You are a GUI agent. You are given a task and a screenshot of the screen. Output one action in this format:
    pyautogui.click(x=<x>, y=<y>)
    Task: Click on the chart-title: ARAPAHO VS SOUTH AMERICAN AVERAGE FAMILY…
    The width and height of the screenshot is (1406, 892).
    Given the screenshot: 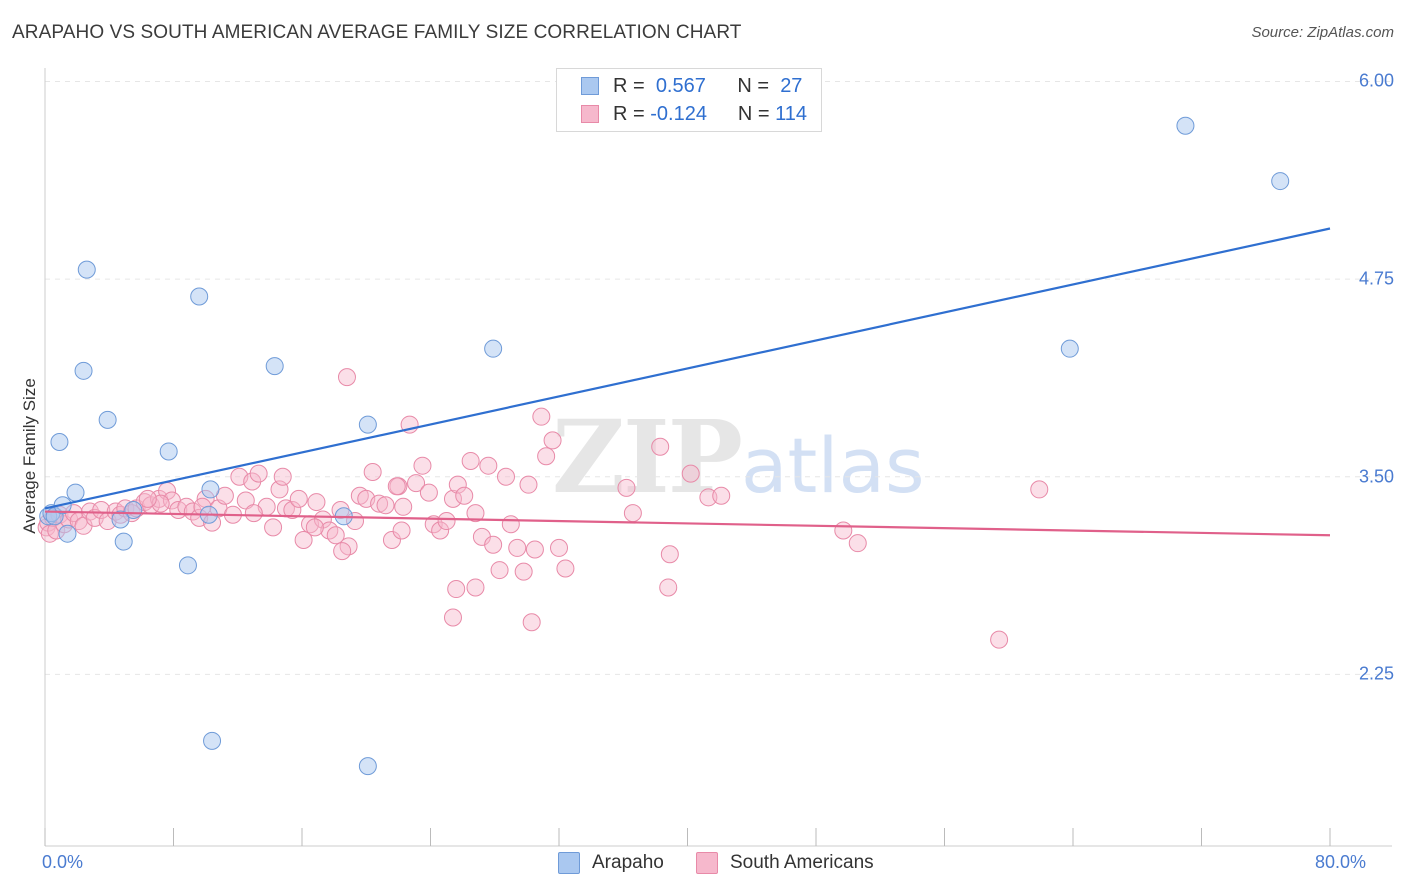 What is the action you would take?
    pyautogui.click(x=377, y=32)
    